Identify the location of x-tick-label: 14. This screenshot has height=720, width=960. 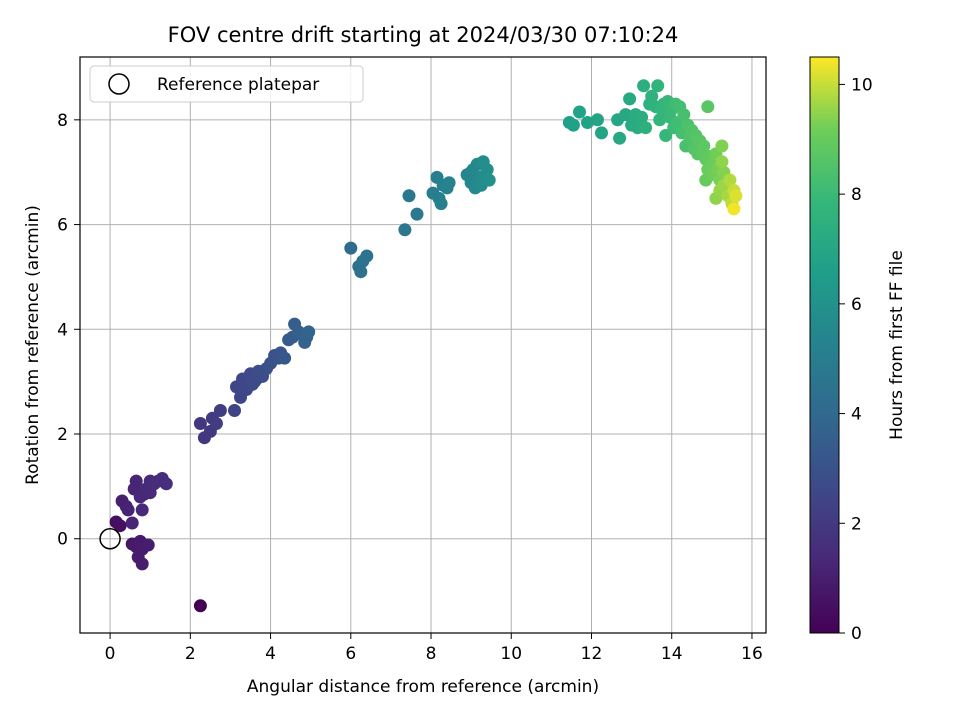
(672, 654).